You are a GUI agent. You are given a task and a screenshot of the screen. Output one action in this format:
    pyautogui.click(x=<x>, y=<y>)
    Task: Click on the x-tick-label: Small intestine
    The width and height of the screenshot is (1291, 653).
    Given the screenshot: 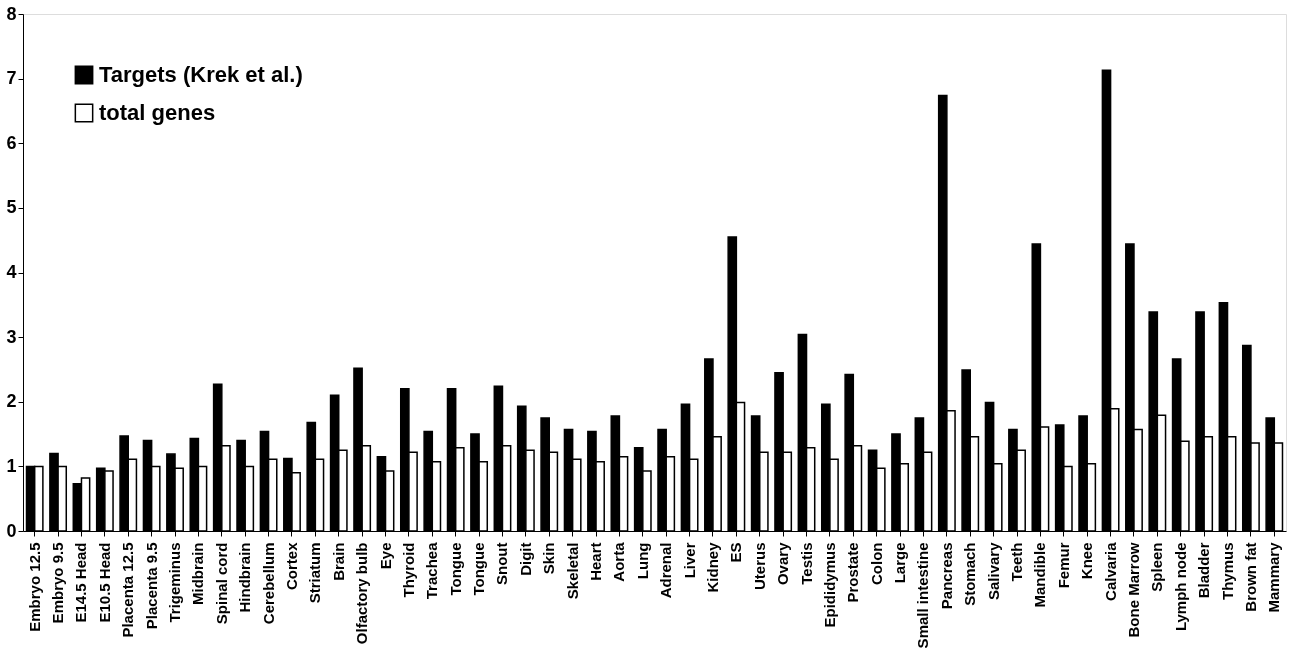 What is the action you would take?
    pyautogui.click(x=923, y=595)
    